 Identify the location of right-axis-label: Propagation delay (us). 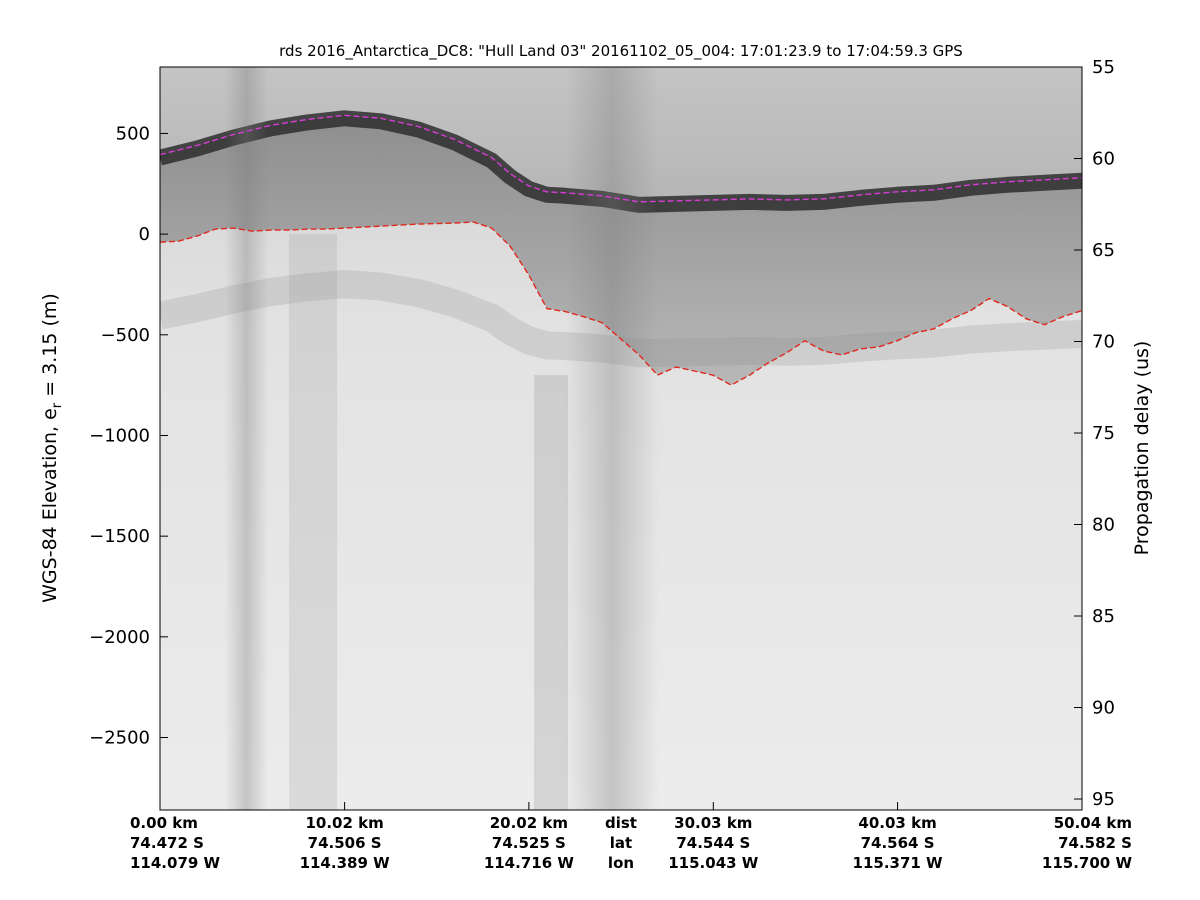
(1142, 448).